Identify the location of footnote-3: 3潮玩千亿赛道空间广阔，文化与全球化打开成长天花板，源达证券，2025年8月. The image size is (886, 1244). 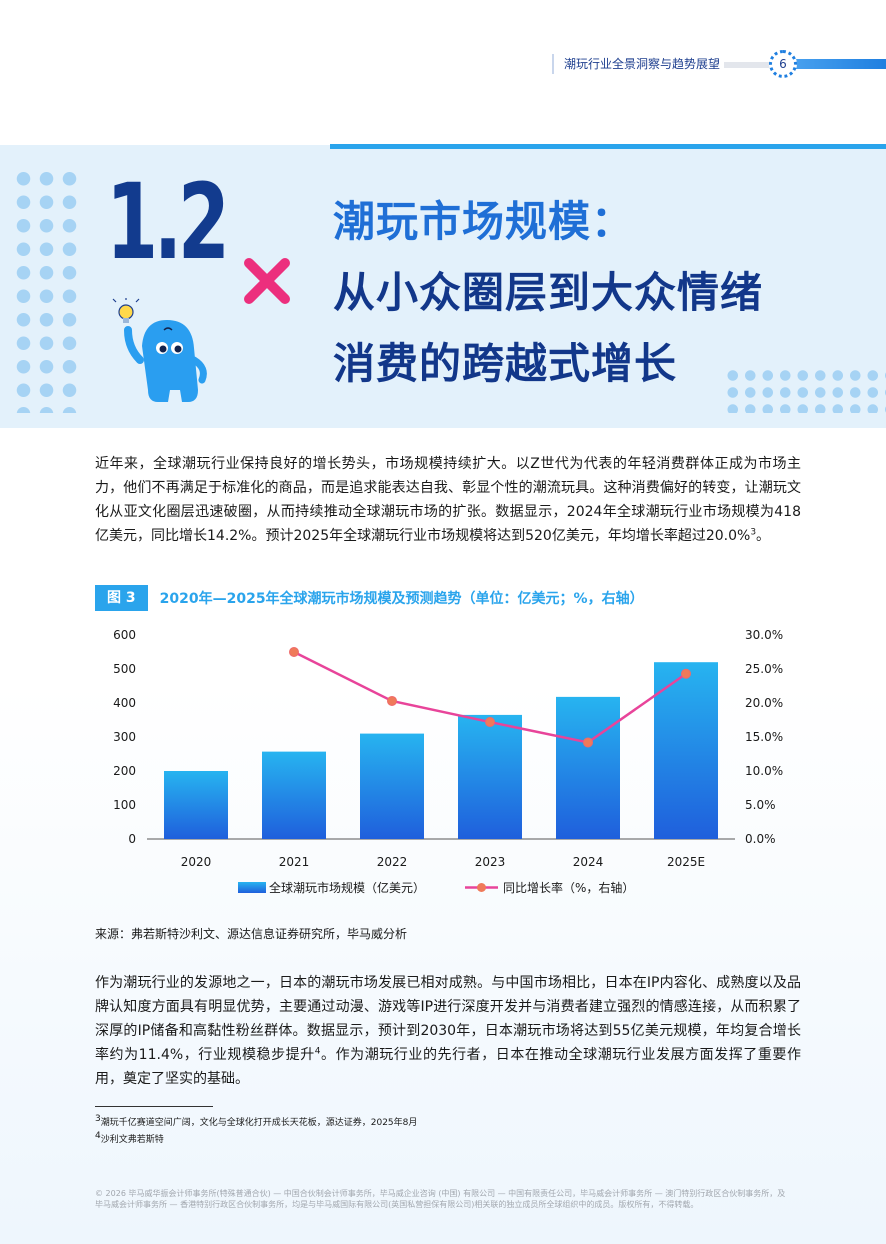
(256, 1123).